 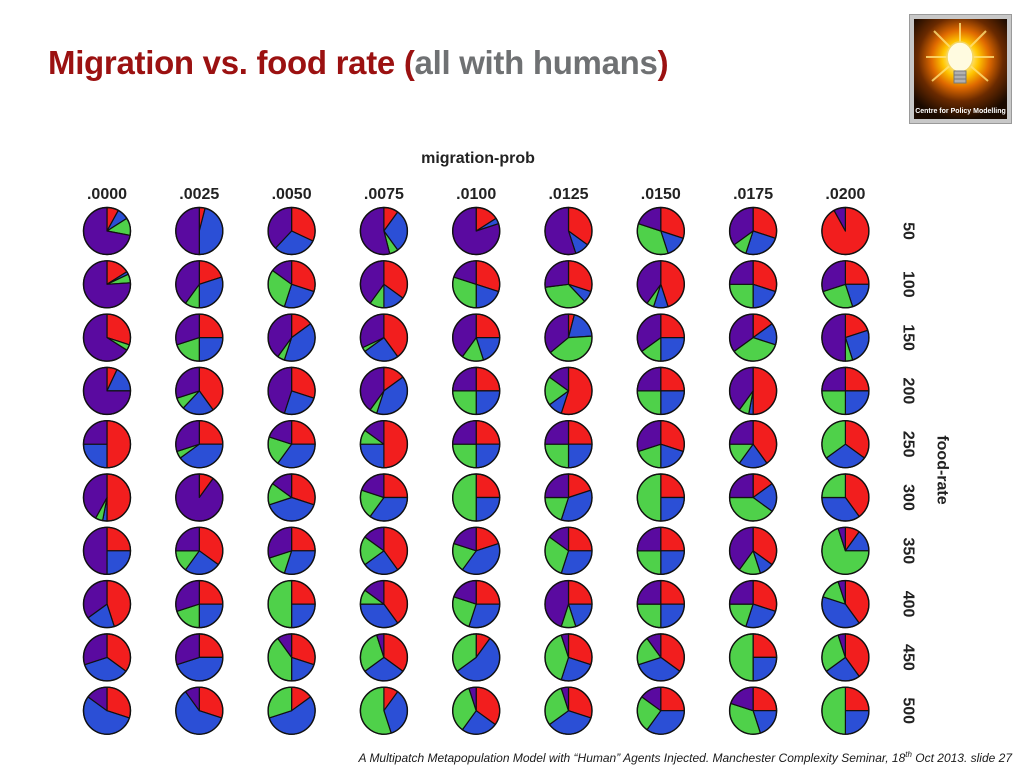 I want to click on column-label: .0075, so click(x=384, y=194).